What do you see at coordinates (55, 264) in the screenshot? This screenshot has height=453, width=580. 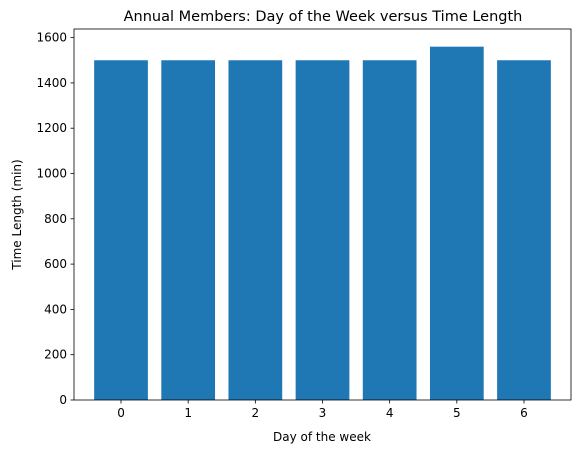 I see `y-tick-label: 600` at bounding box center [55, 264].